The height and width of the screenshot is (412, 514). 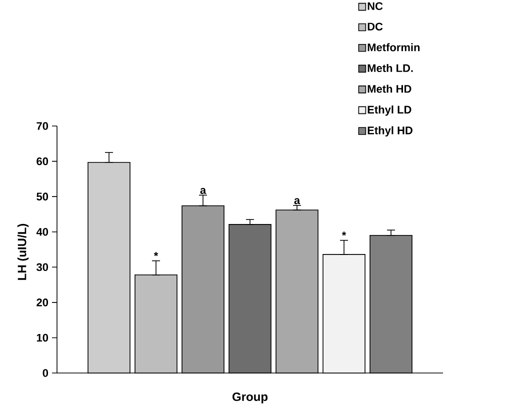 What do you see at coordinates (390, 110) in the screenshot?
I see `legend-label: Ethyl LD` at bounding box center [390, 110].